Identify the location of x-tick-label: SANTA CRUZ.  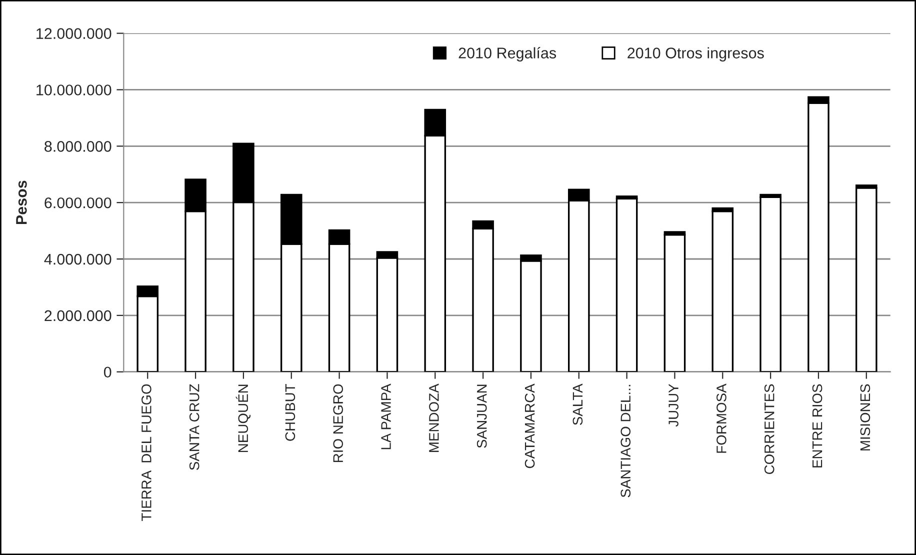
(194, 427).